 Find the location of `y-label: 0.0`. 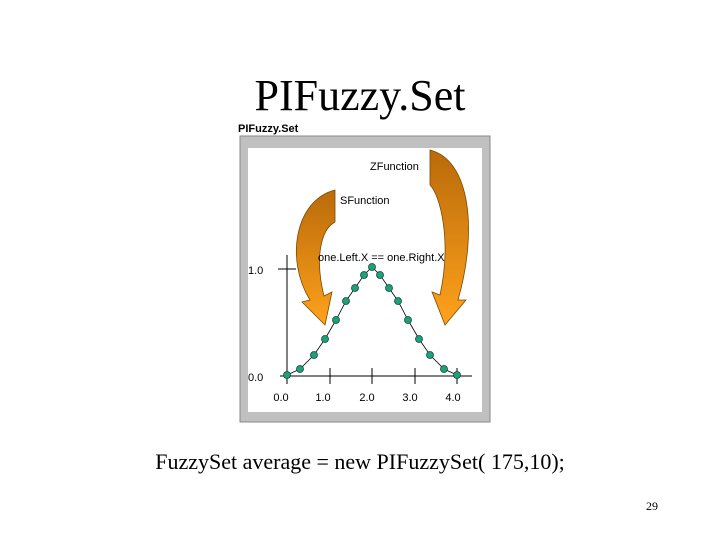

y-label: 0.0 is located at coordinates (255, 378).